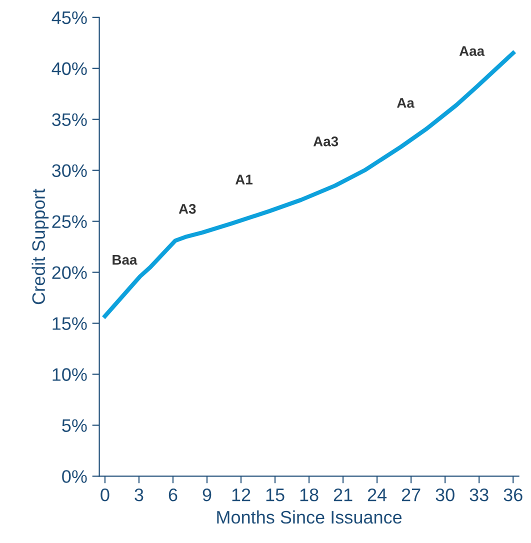 The image size is (531, 543). I want to click on x-tick-label: 0, so click(105, 495).